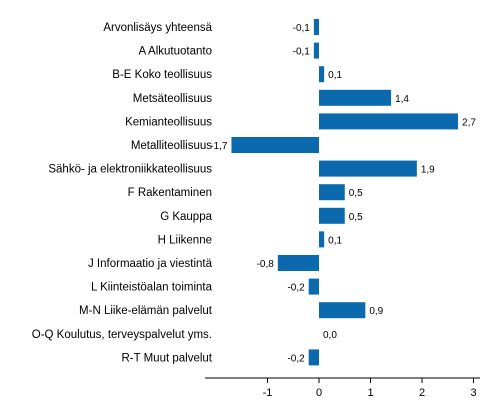 Image resolution: width=491 pixels, height=416 pixels. I want to click on value-label: -1,7, so click(219, 146).